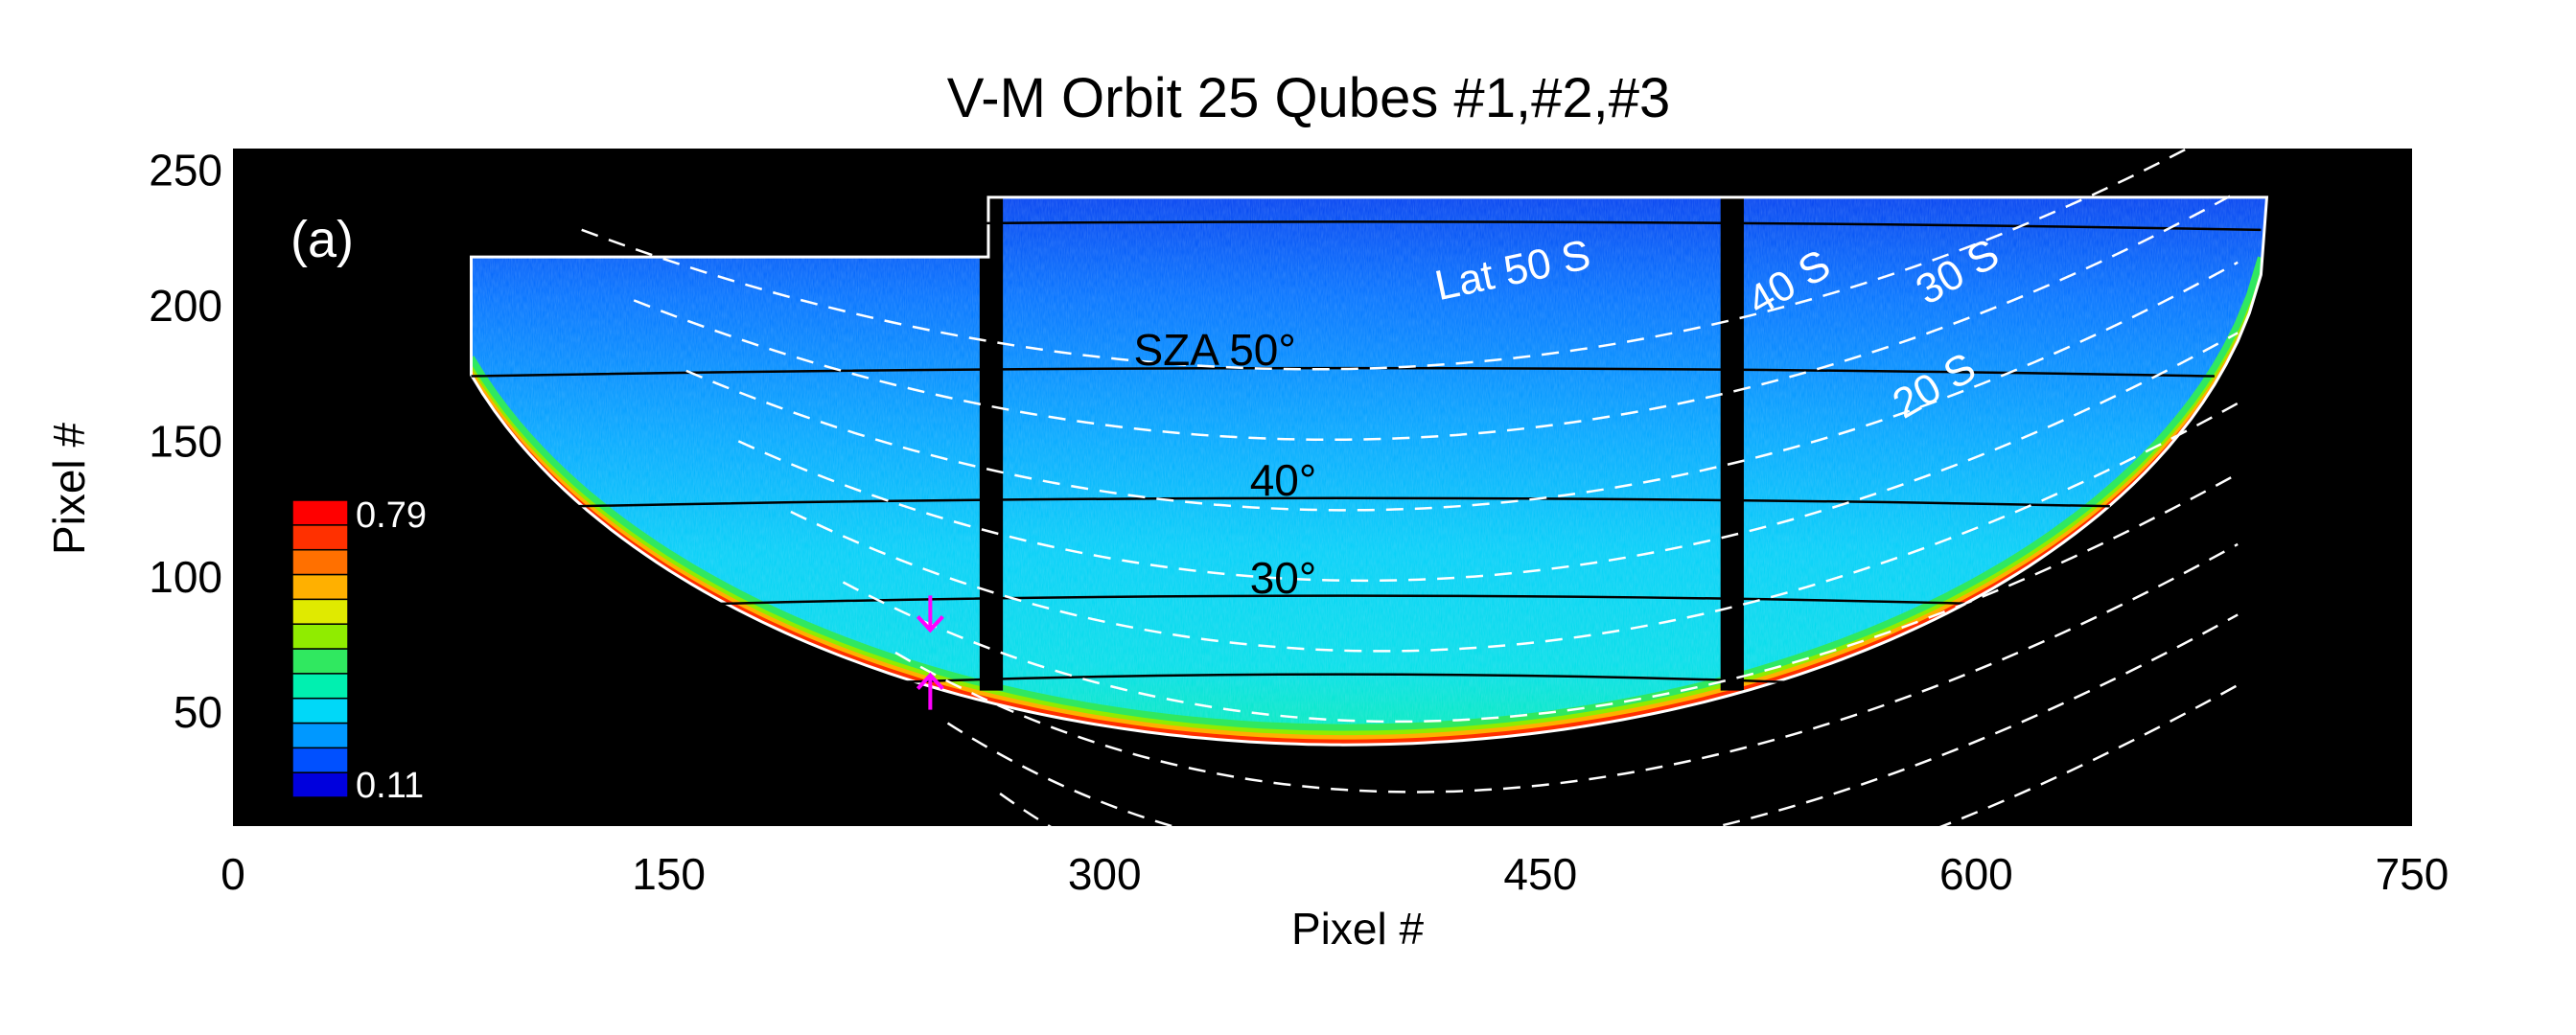 This screenshot has width=2576, height=1035. Describe the element at coordinates (186, 171) in the screenshot. I see `y-tick-label: 250` at that location.